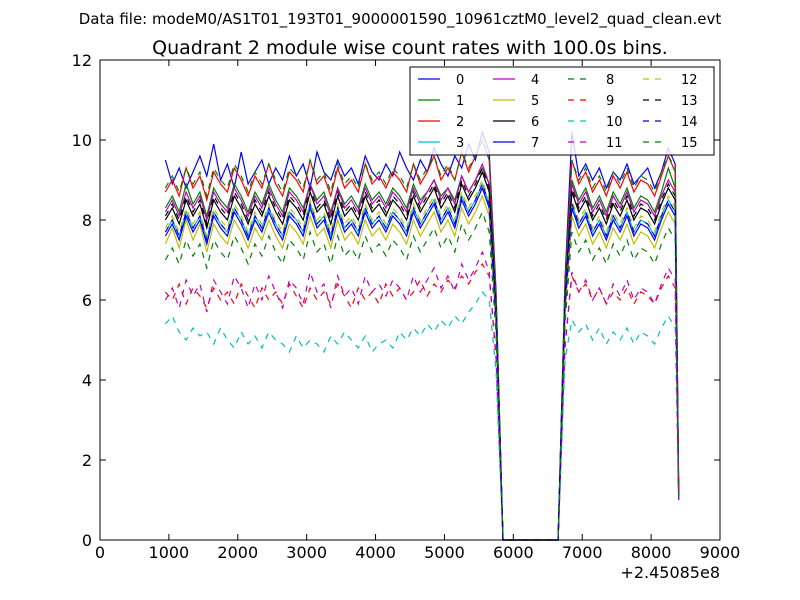 The width and height of the screenshot is (800, 600). I want to click on legend-label-9: 9, so click(610, 101).